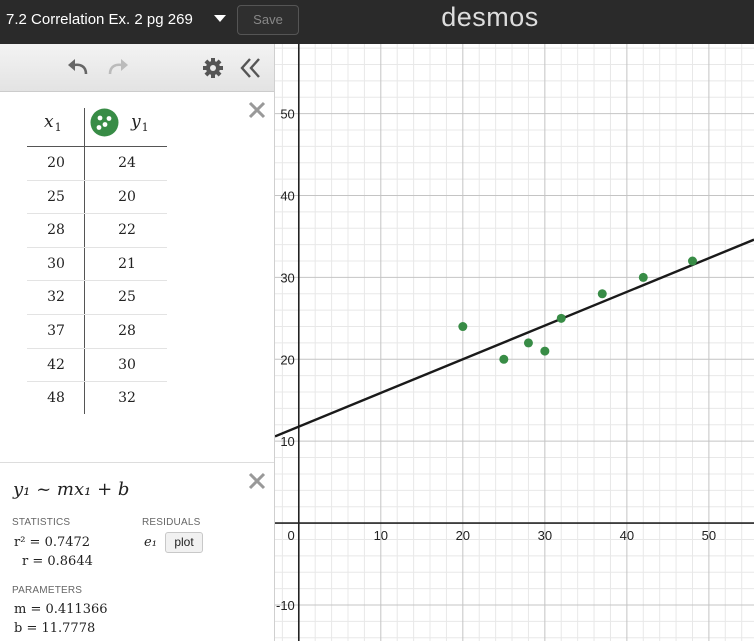  Describe the element at coordinates (709, 535) in the screenshot. I see `x-tick-label: 50` at that location.